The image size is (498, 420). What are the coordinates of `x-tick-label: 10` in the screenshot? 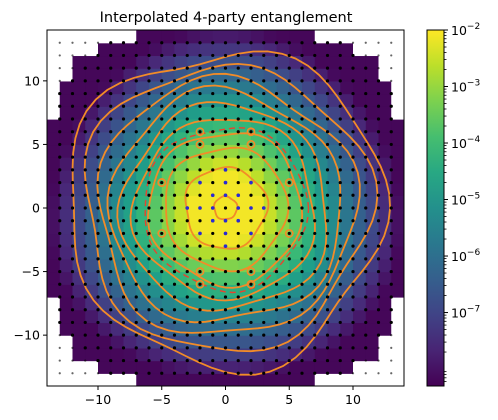 It's located at (353, 399).